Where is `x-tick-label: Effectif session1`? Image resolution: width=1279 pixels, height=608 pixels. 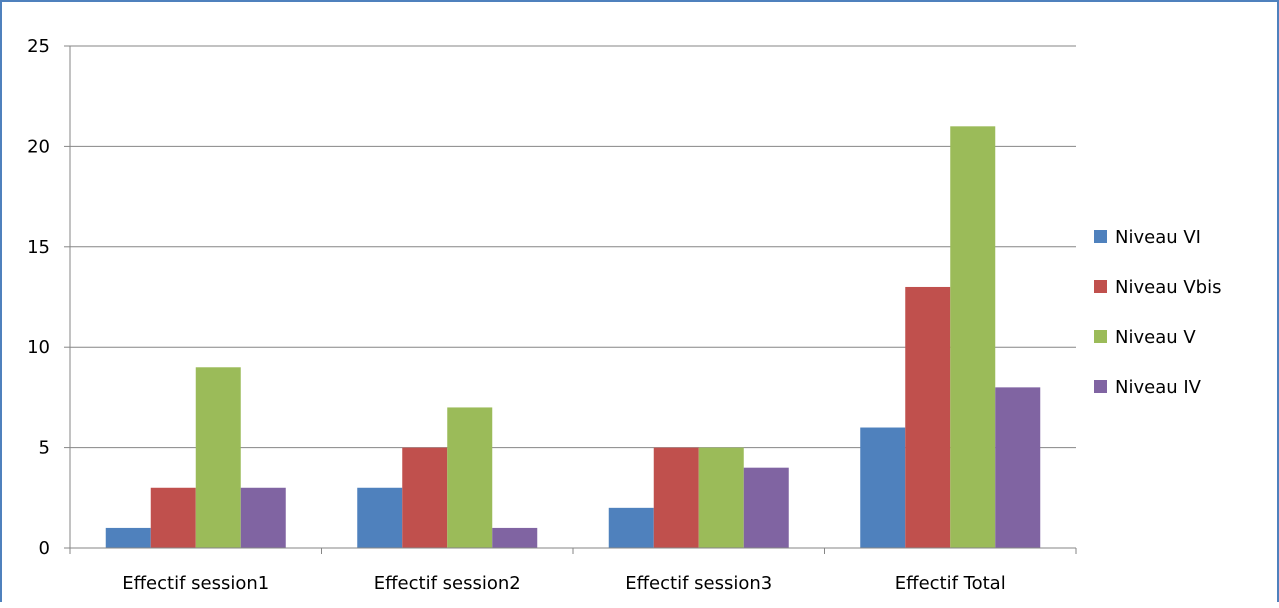
x-tick-label: Effectif session1 is located at coordinates (195, 583).